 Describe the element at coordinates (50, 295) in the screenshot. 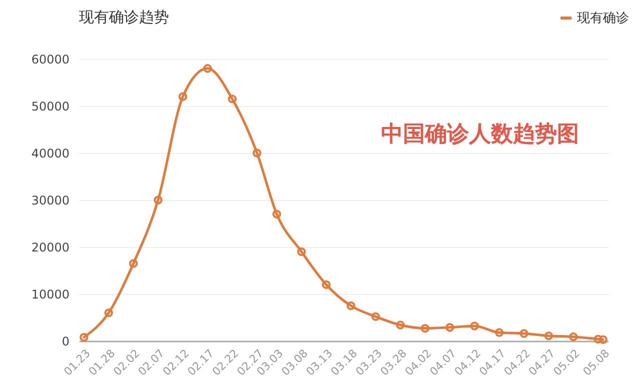

I see `y-tick-label: 10000` at that location.